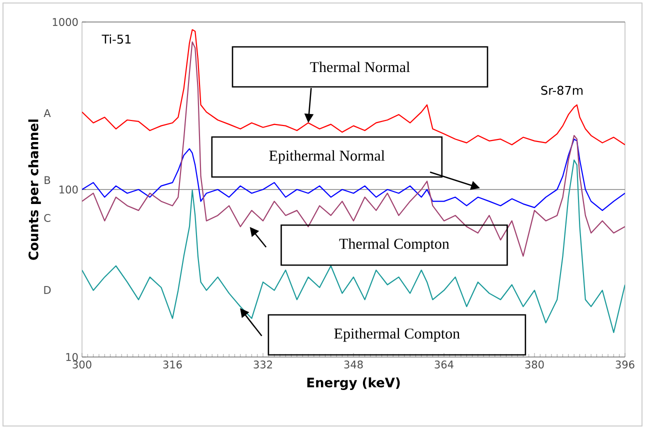 Image resolution: width=645 pixels, height=429 pixels. Describe the element at coordinates (72, 357) in the screenshot. I see `y-tick-label: 10` at that location.